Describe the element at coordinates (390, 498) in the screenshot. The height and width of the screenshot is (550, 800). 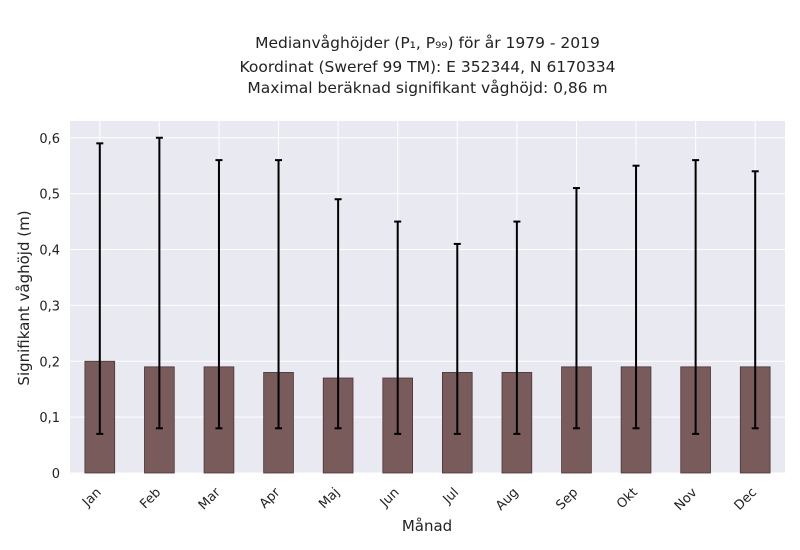
I see `x-tick-label: Jun` at that location.